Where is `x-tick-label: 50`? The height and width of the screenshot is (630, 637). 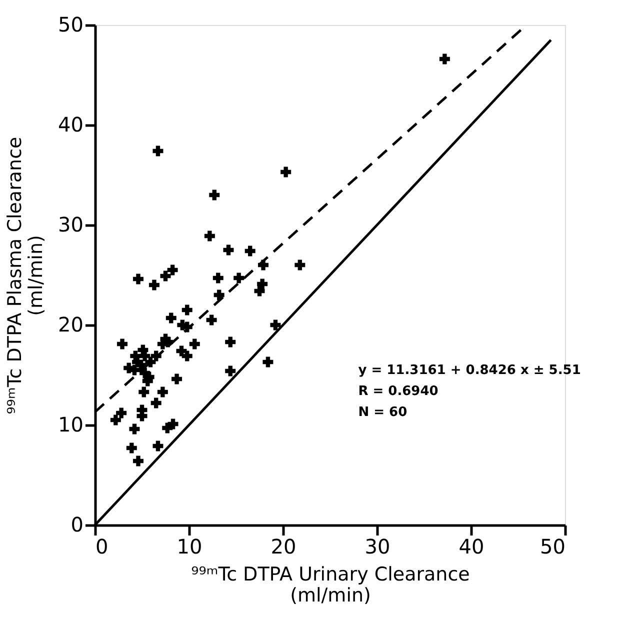
x-tick-label: 50 is located at coordinates (553, 546).